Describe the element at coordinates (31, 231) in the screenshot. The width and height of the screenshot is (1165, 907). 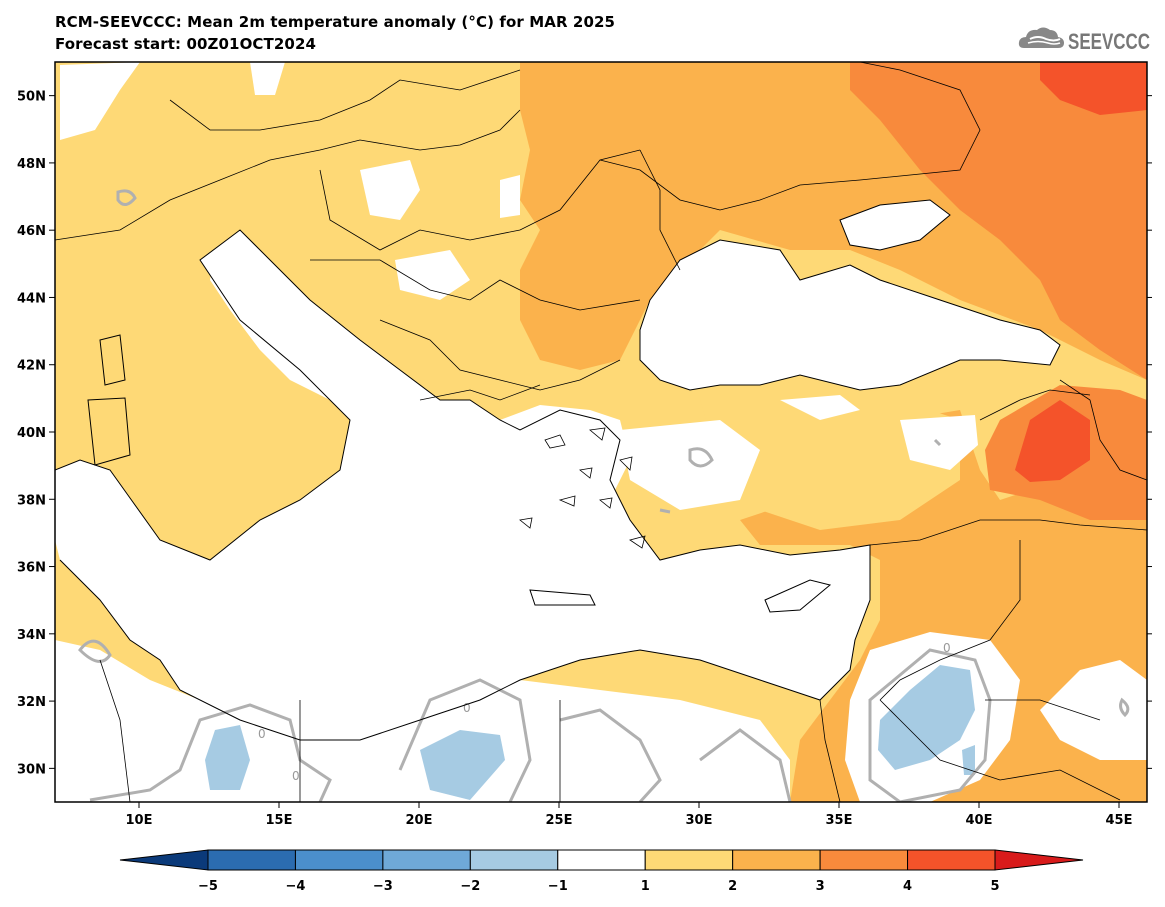
I see `lat-tick-label: 46N` at that location.